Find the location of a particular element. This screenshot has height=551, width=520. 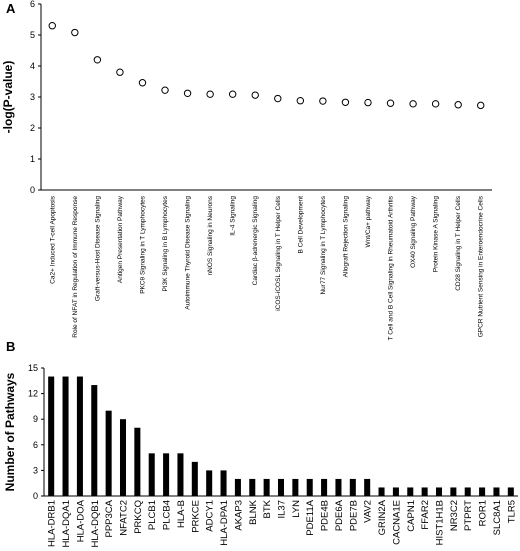

panel-b-gene-label: NFATC2 is located at coordinates (124, 518).